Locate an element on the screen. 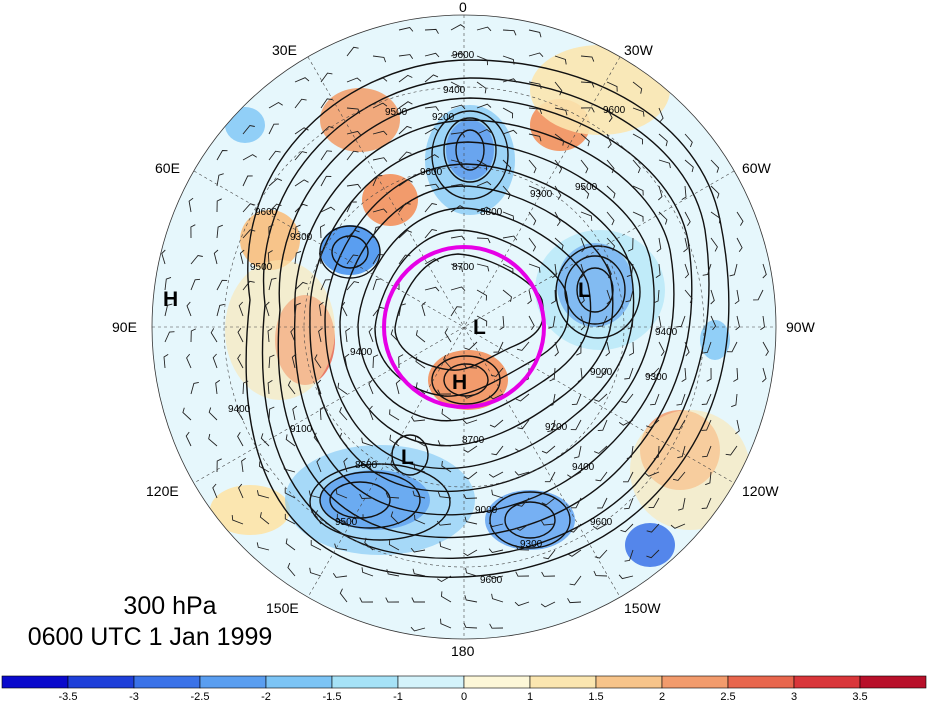  contour-label: 8700 is located at coordinates (463, 267).